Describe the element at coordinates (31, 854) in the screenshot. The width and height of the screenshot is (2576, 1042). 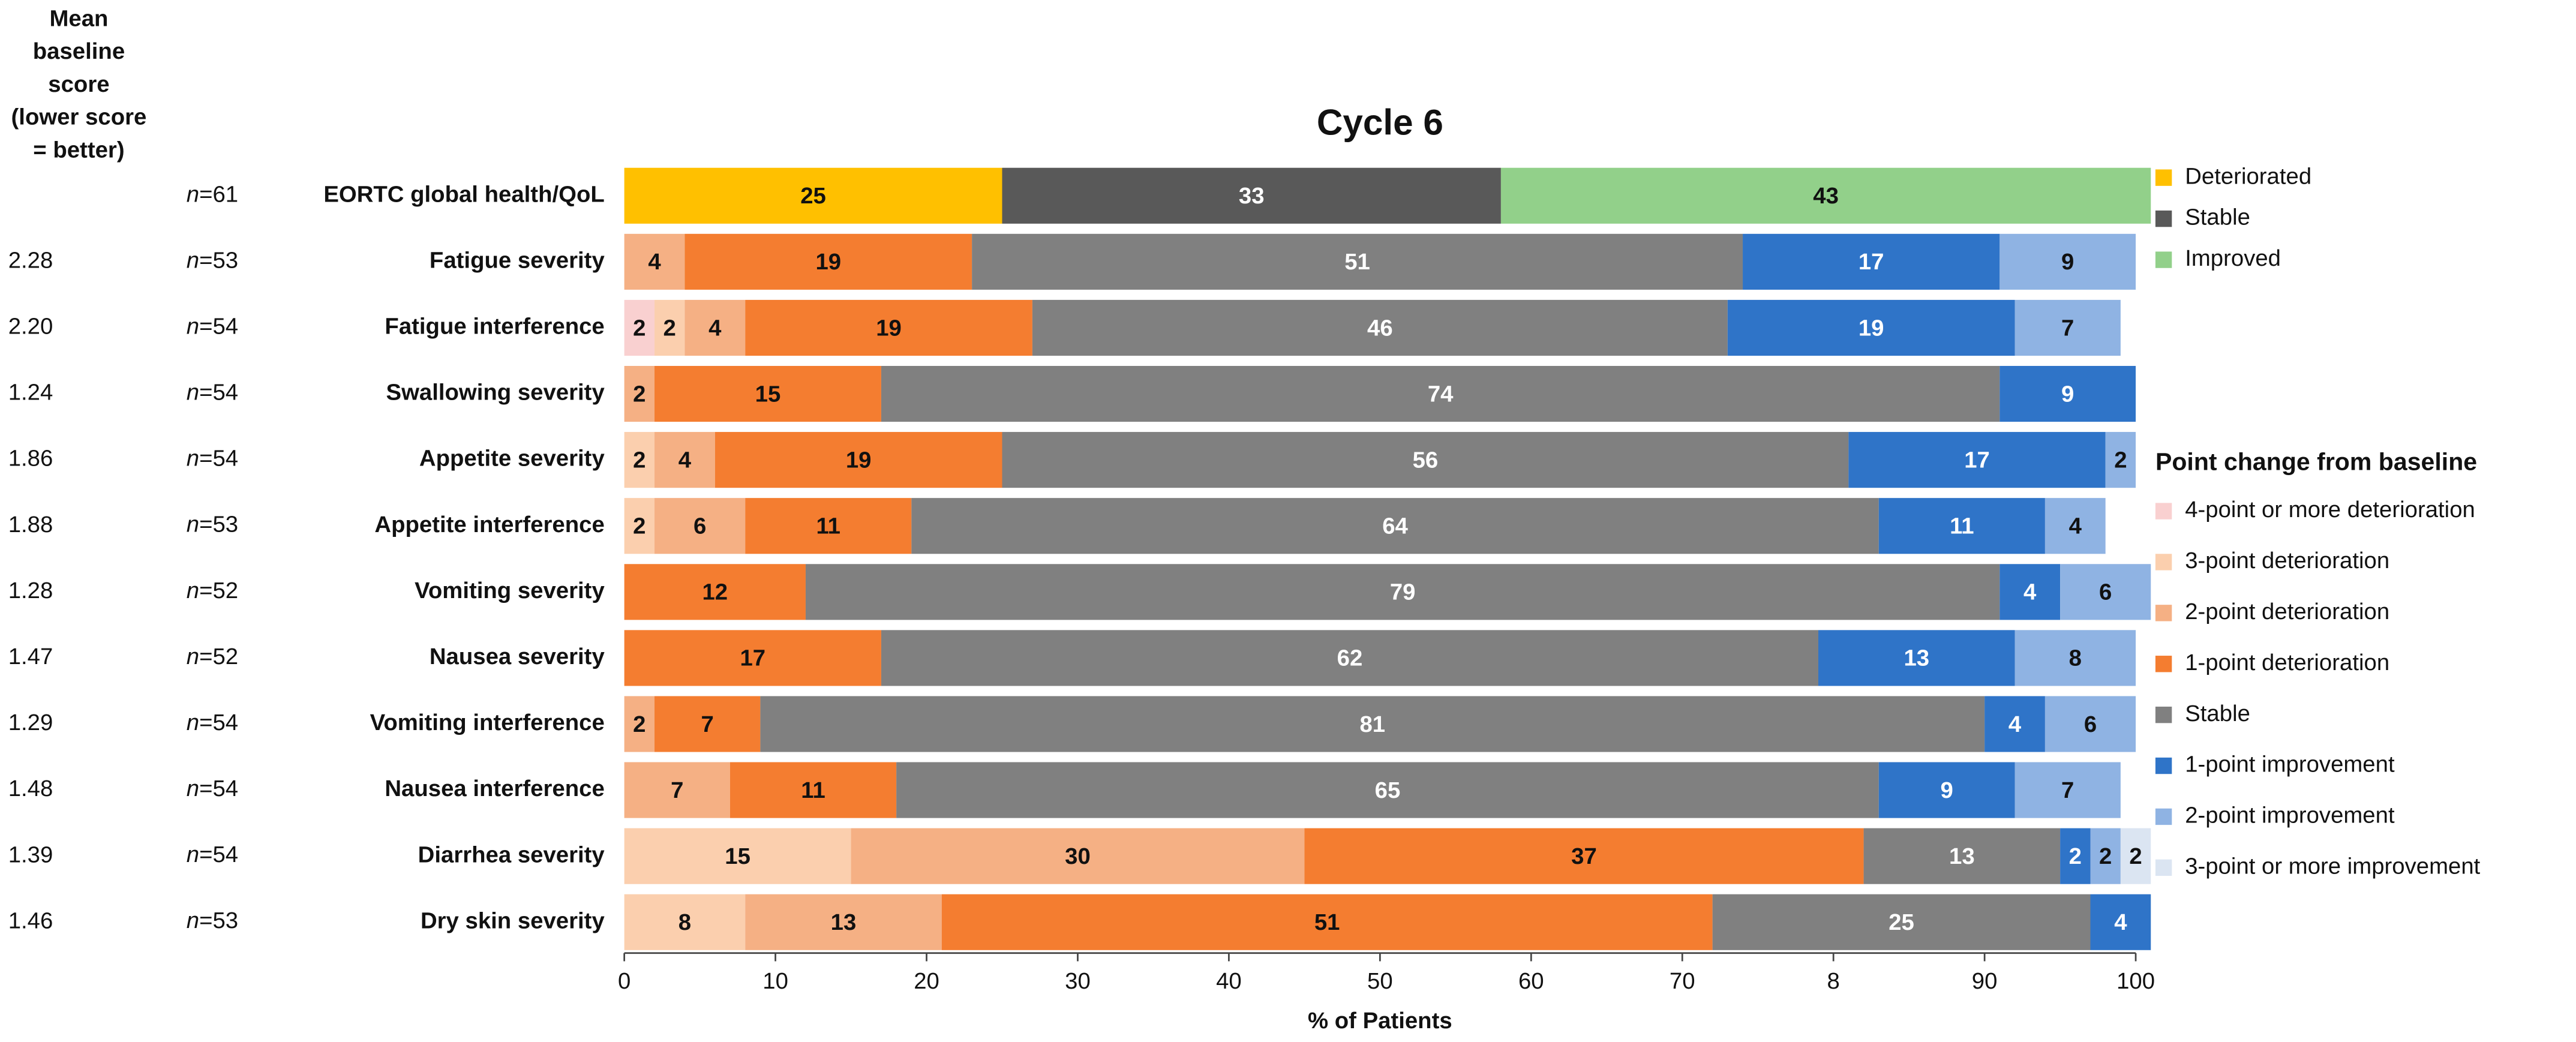
I see `mean-score: 1.39` at that location.